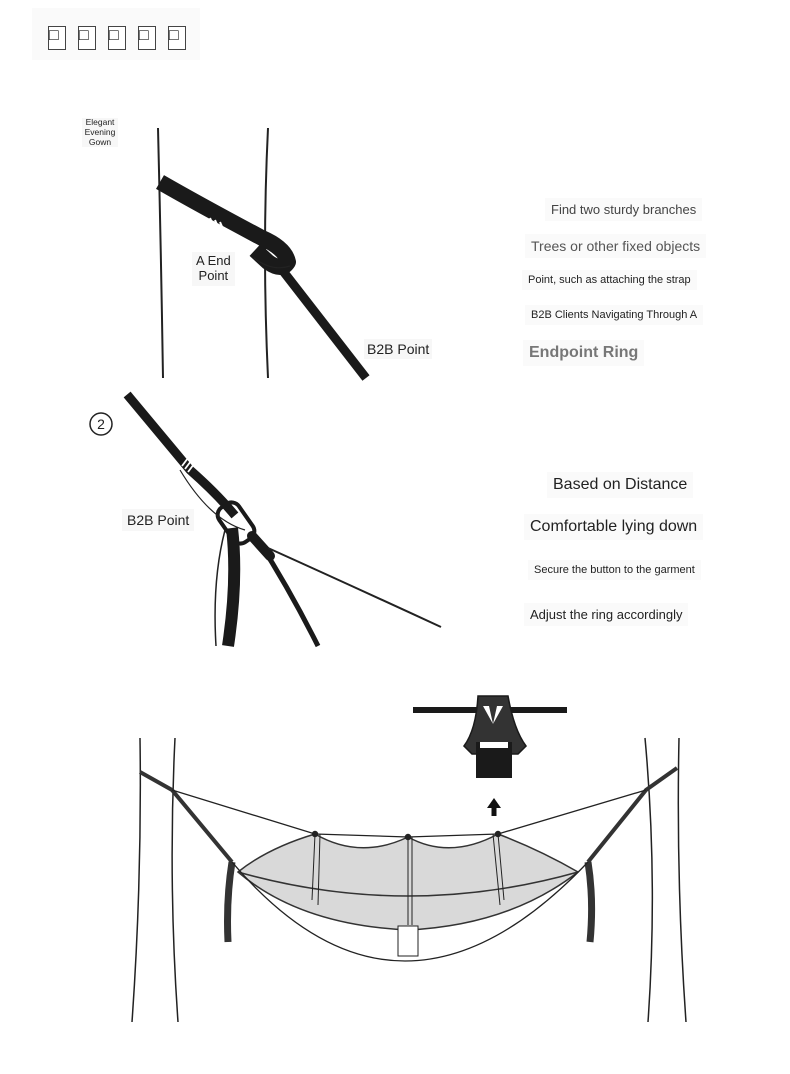 This screenshot has width=790, height=1074. Describe the element at coordinates (649, 880) in the screenshot. I see `tree-right-inner` at that location.